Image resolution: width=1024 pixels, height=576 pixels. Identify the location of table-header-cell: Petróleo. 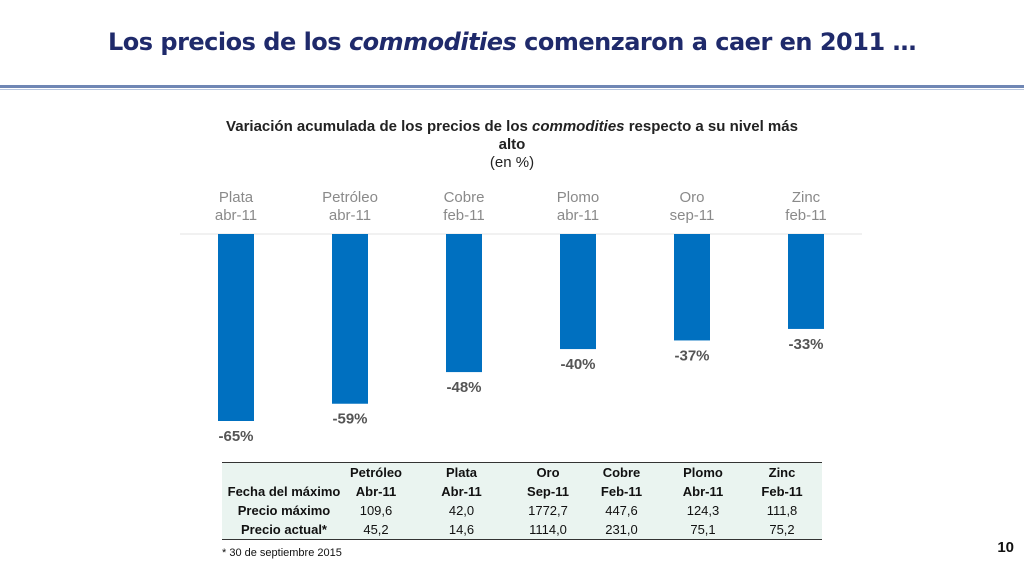
(376, 472).